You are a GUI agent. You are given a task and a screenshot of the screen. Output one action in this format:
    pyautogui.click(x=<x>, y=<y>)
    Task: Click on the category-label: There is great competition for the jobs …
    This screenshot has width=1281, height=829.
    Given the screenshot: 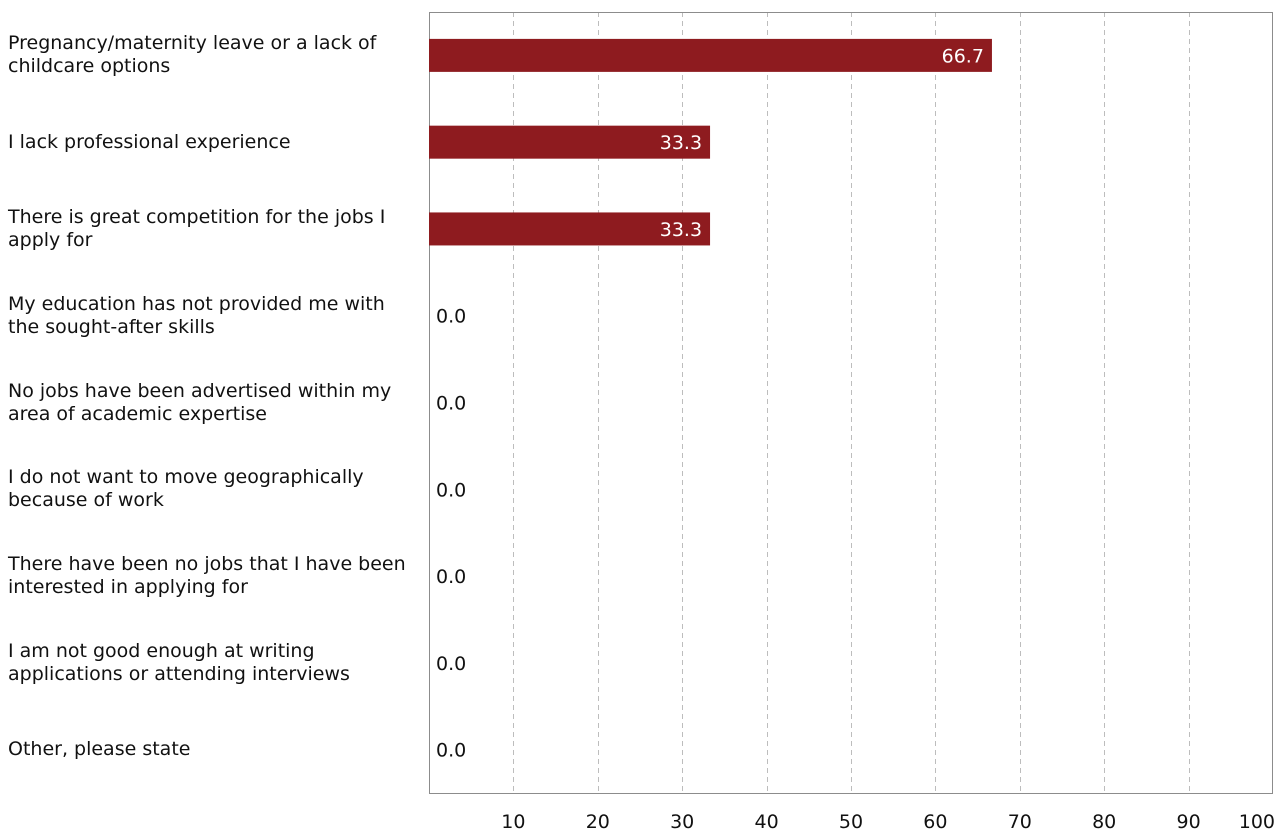 What is the action you would take?
    pyautogui.click(x=197, y=228)
    